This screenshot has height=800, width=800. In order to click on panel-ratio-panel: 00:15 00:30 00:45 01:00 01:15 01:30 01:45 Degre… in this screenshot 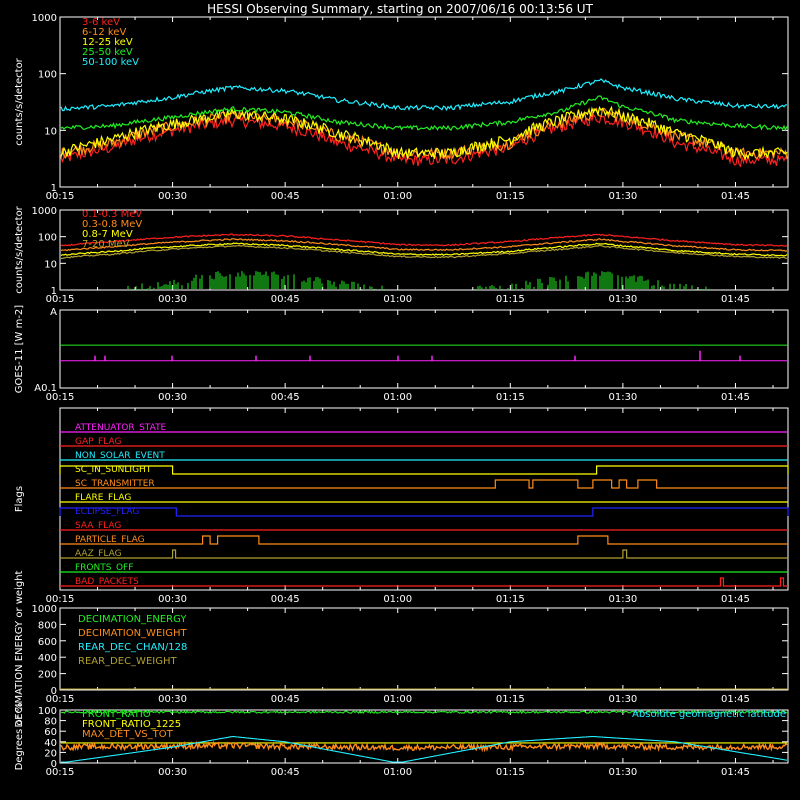, I will do `click(401, 740)`.